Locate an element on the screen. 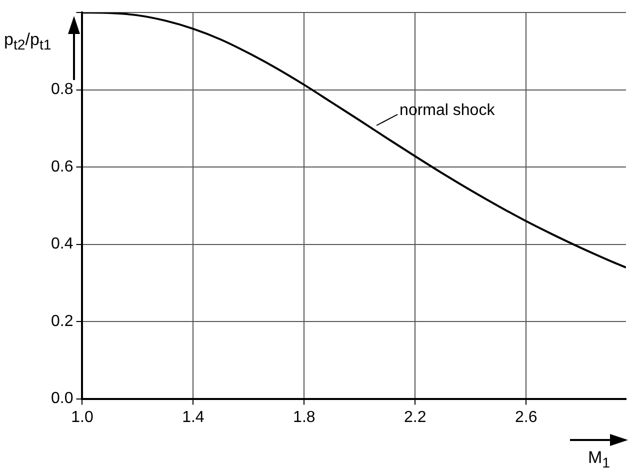 This screenshot has height=470, width=628. x-tick-label: 2.6 is located at coordinates (526, 417).